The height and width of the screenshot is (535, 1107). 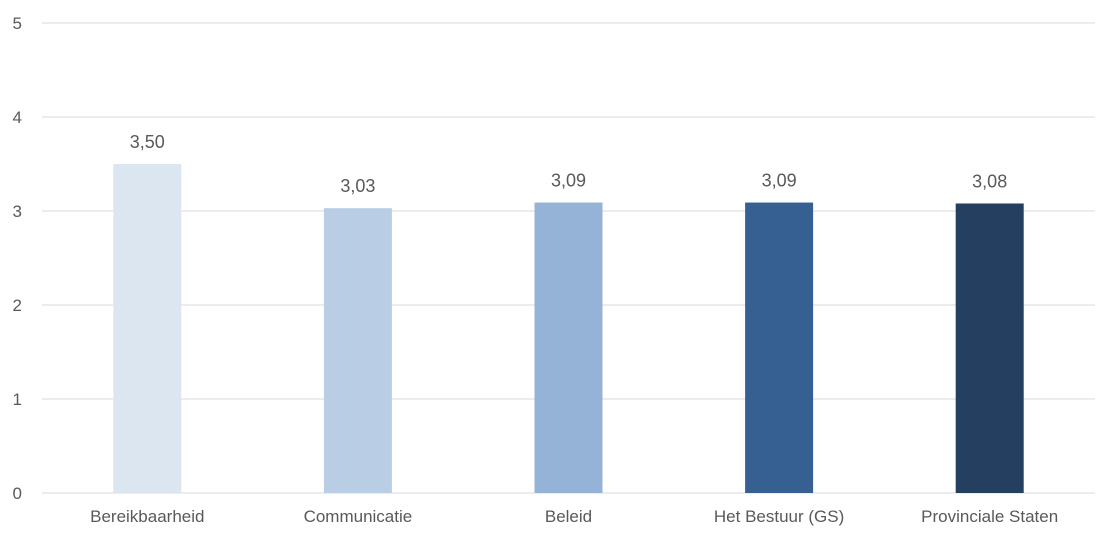 What do you see at coordinates (17, 305) in the screenshot?
I see `y-tick-label: 2` at bounding box center [17, 305].